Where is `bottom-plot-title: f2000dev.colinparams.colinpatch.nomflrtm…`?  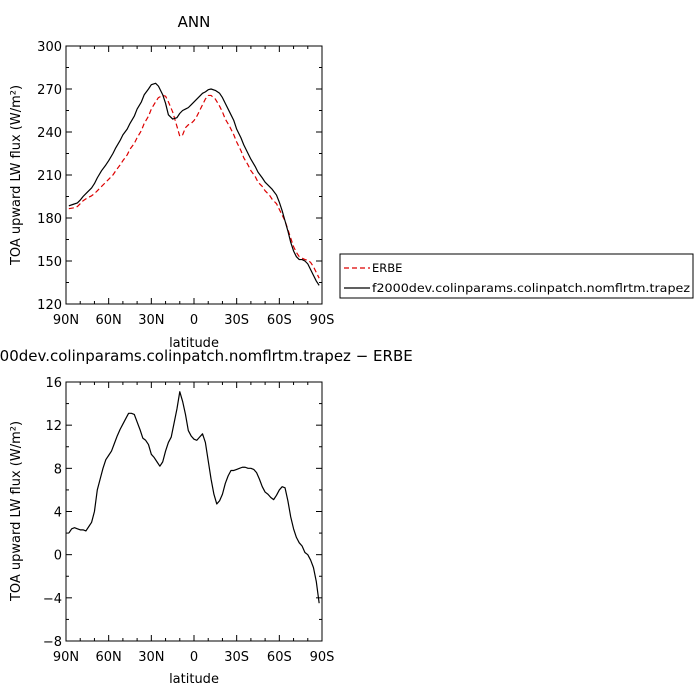
bottom-plot-title: f2000dev.colinparams.colinpatch.nomflrtm… is located at coordinates (206, 356).